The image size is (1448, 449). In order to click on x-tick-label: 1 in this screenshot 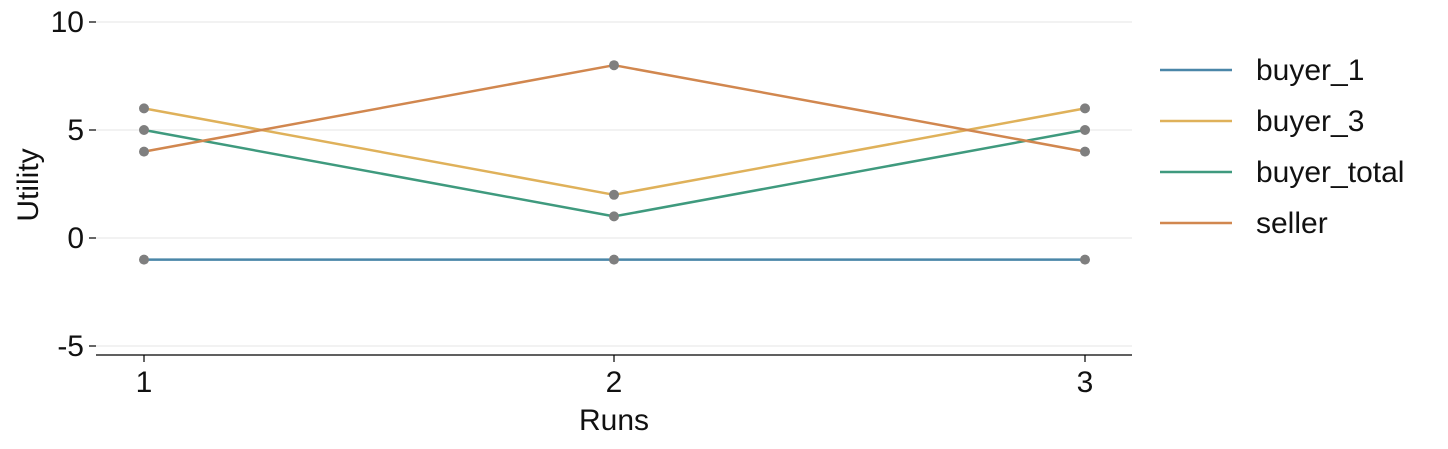, I will do `click(144, 382)`.